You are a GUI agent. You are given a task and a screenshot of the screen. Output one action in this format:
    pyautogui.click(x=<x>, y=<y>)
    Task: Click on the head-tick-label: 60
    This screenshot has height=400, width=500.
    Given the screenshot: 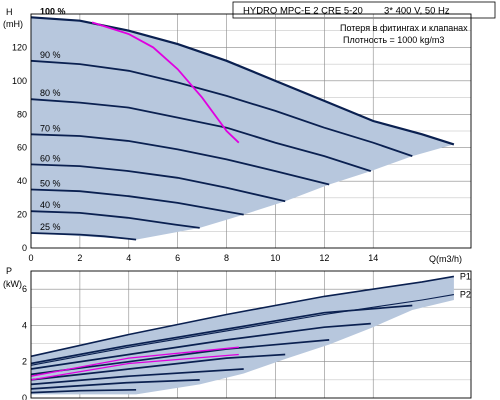 What is the action you would take?
    pyautogui.click(x=22, y=148)
    